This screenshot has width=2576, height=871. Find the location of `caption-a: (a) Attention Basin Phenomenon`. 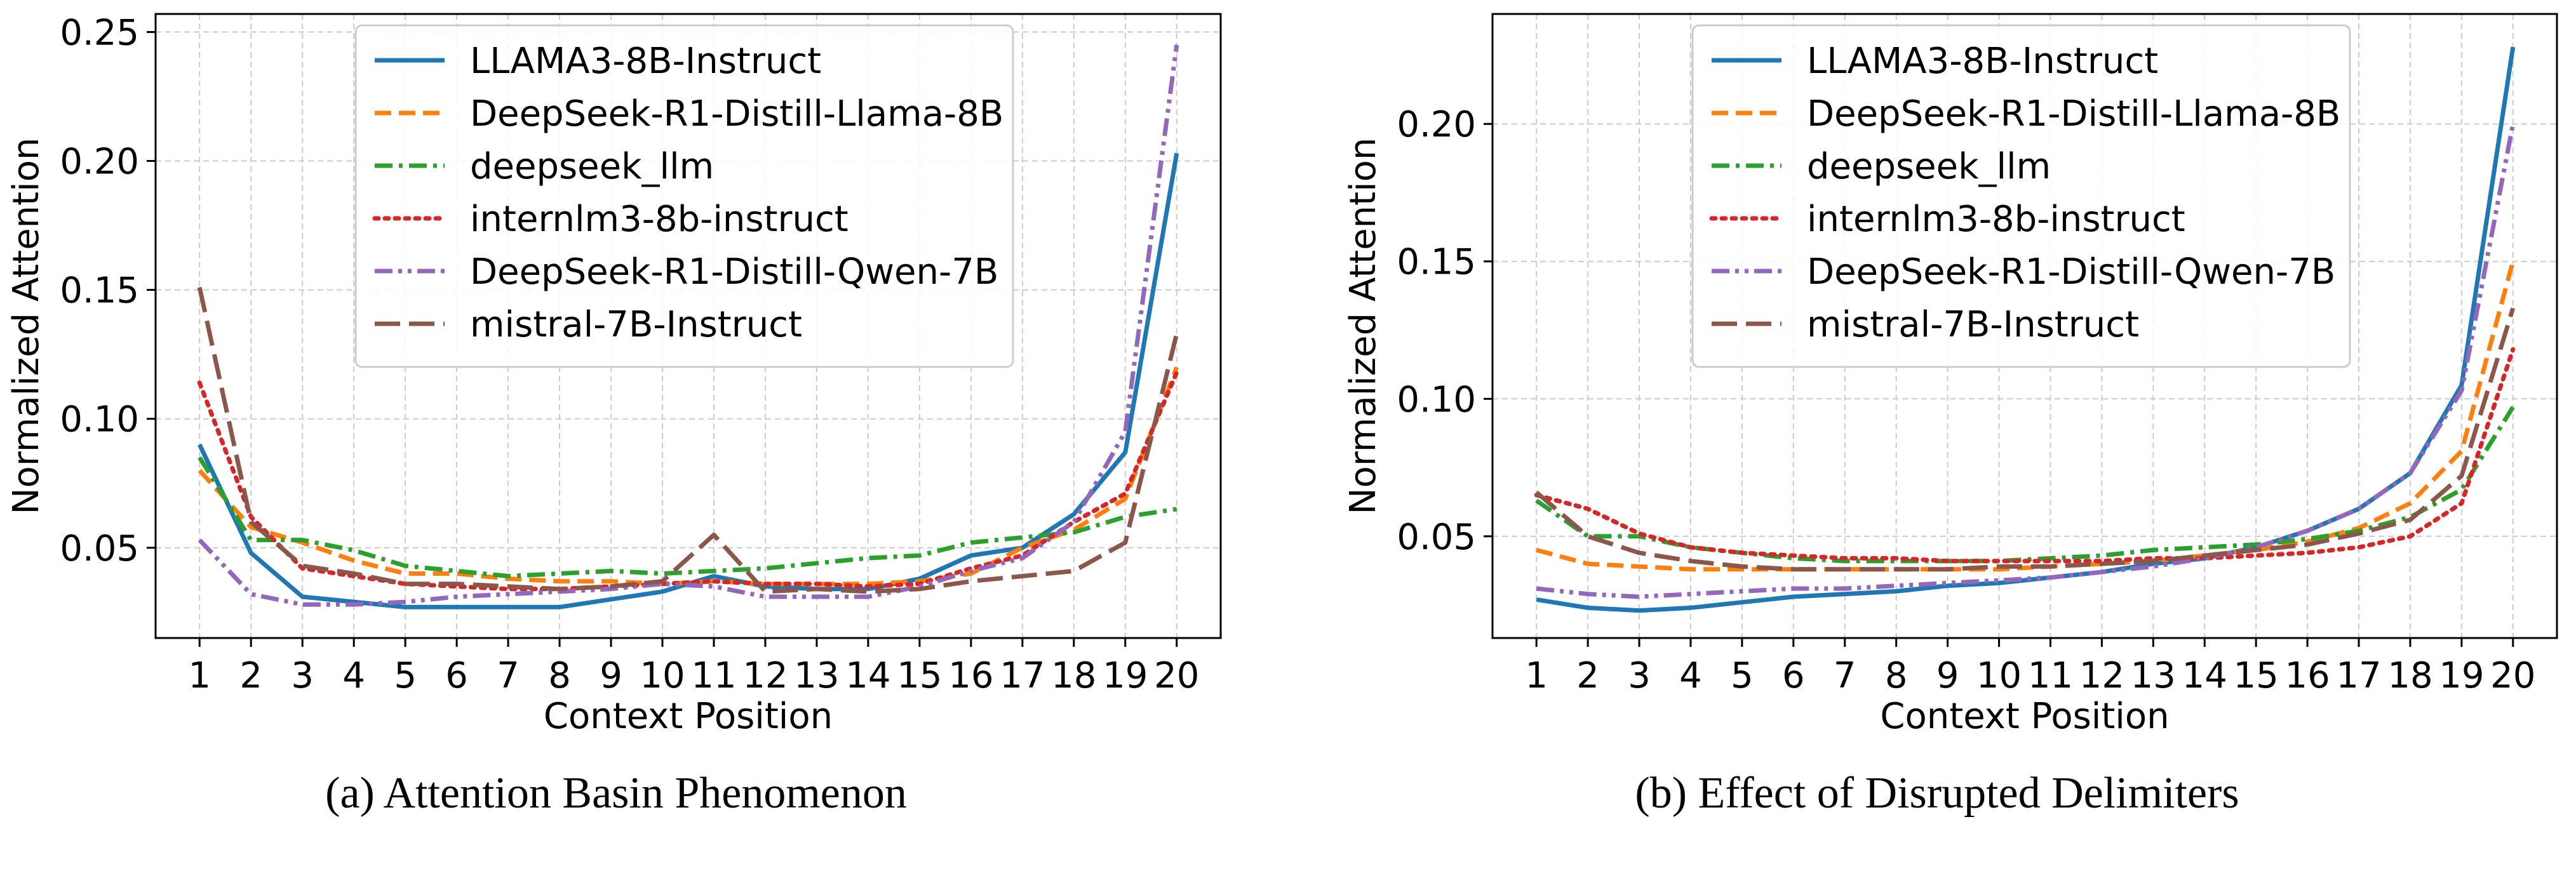

caption-a: (a) Attention Basin Phenomenon is located at coordinates (616, 794).